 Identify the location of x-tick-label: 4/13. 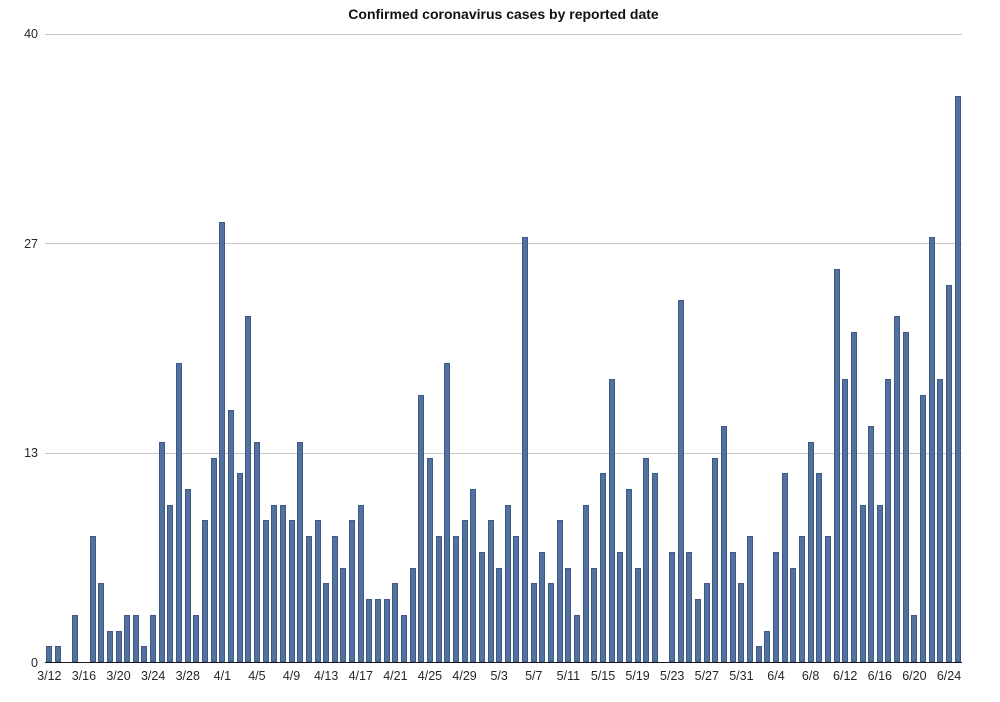
(326, 676).